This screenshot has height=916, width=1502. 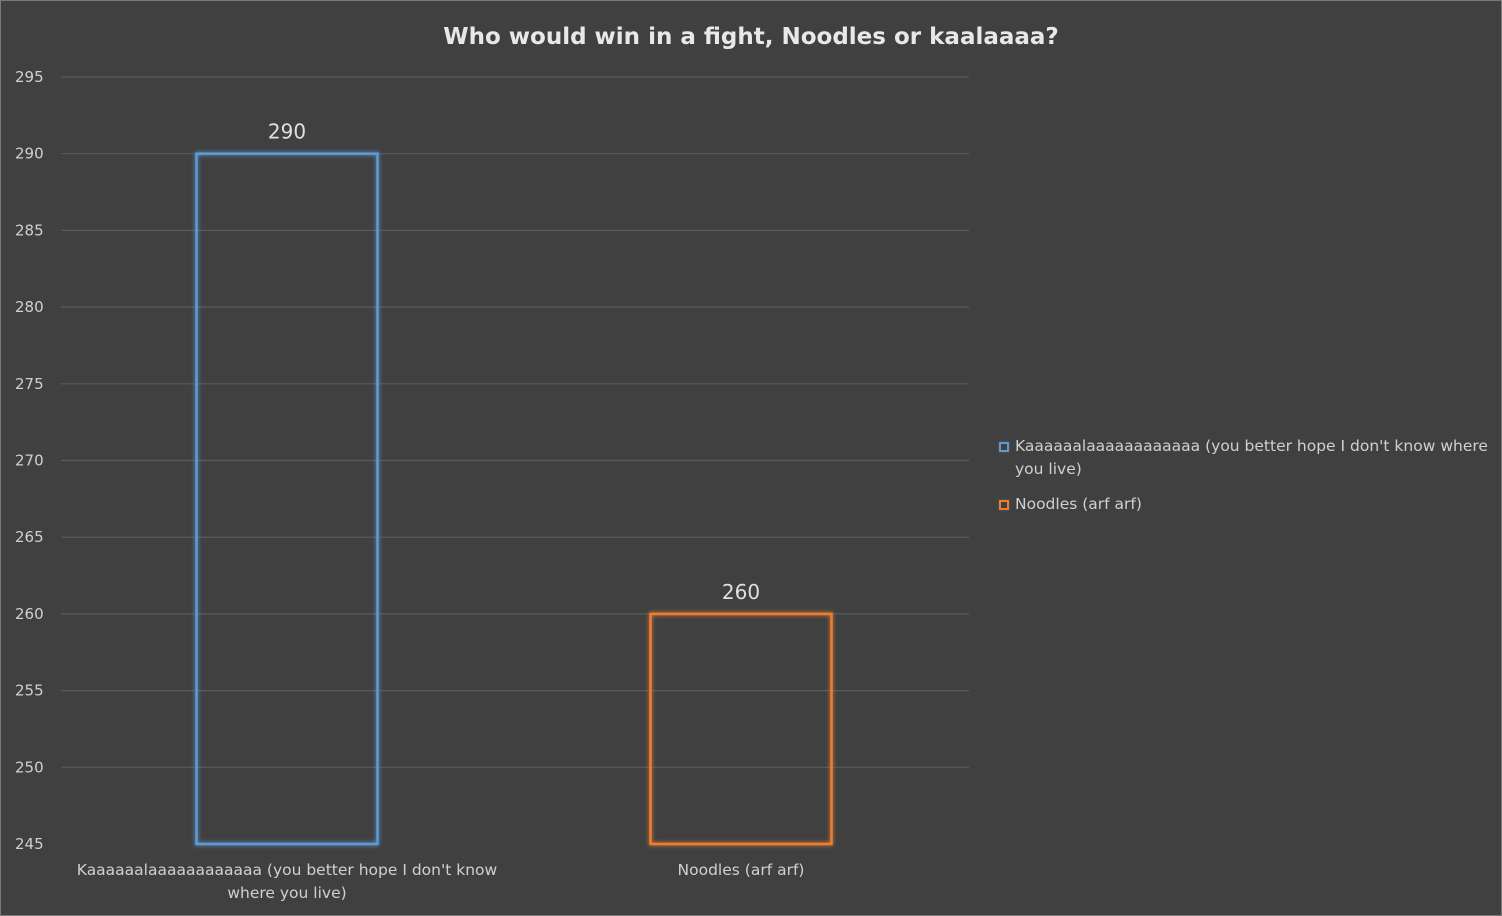 What do you see at coordinates (741, 592) in the screenshot?
I see `data-label: 260` at bounding box center [741, 592].